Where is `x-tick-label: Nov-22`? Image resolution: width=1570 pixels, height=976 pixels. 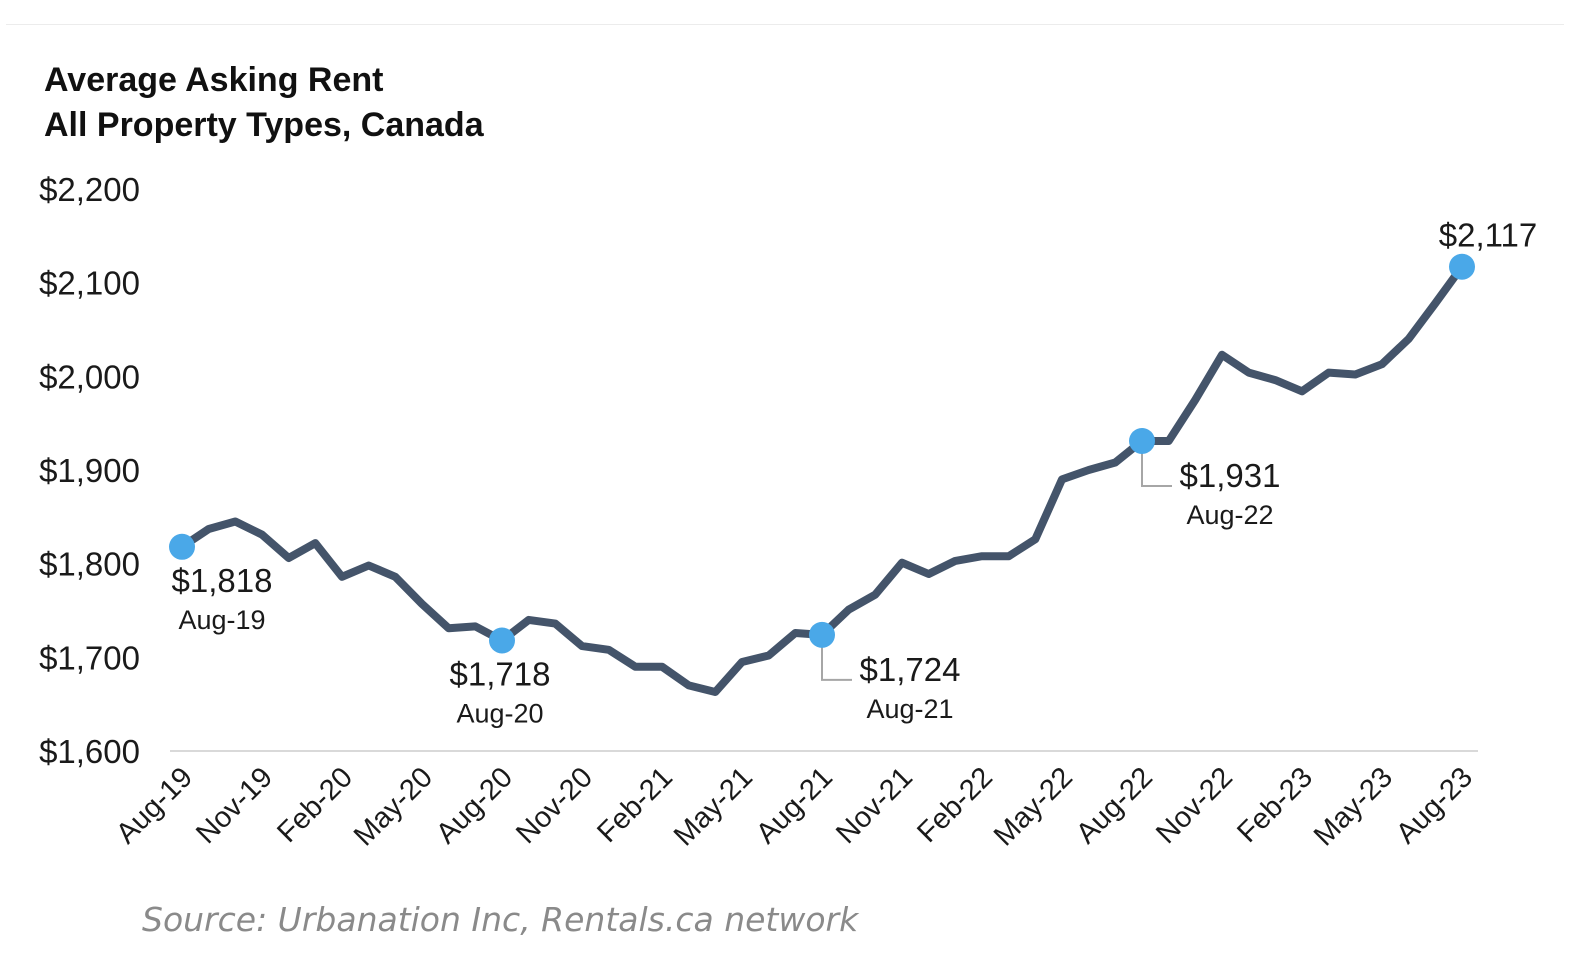 x-tick-label: Nov-22 is located at coordinates (1194, 805).